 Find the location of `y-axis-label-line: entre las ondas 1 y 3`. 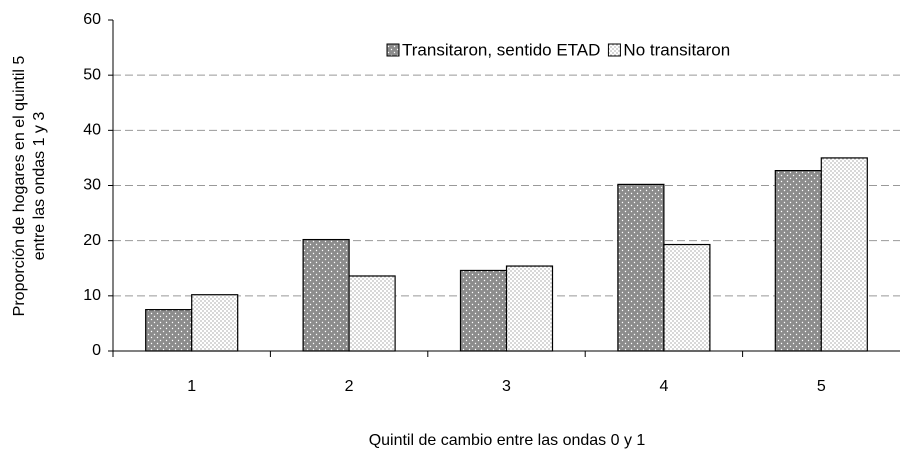

y-axis-label-line: entre las ondas 1 y 3 is located at coordinates (39, 186).